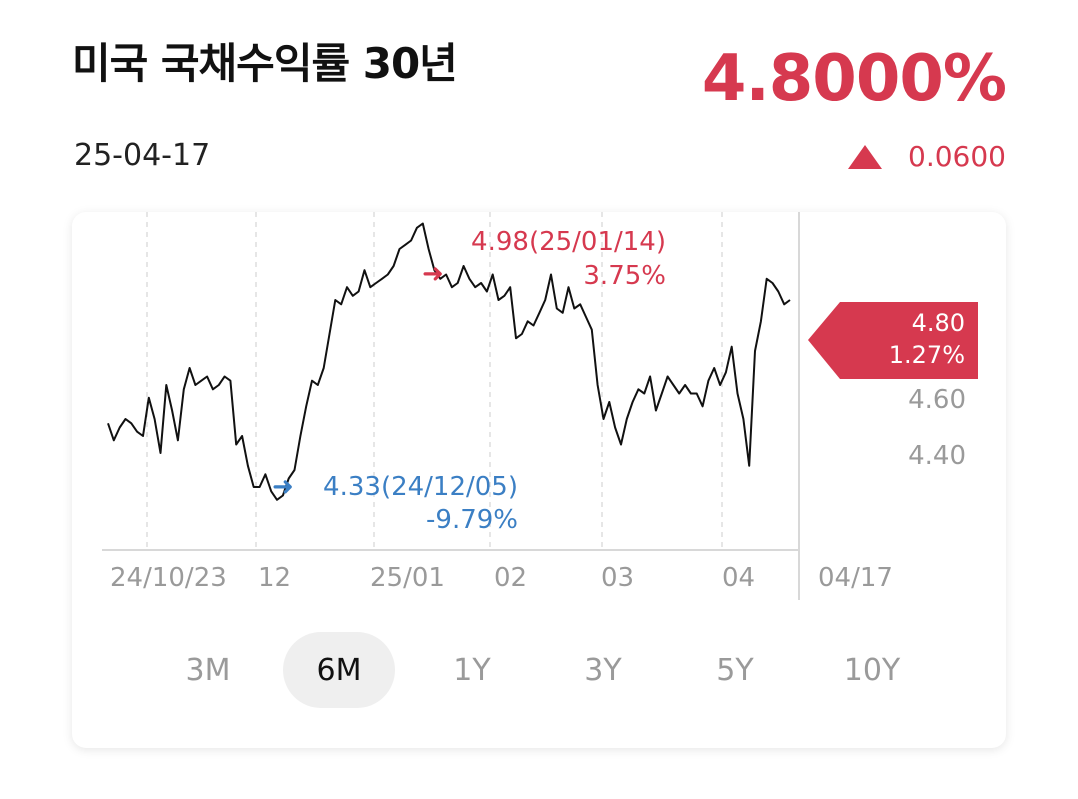 The image size is (1078, 799). I want to click on x-tick-label: 03, so click(617, 578).